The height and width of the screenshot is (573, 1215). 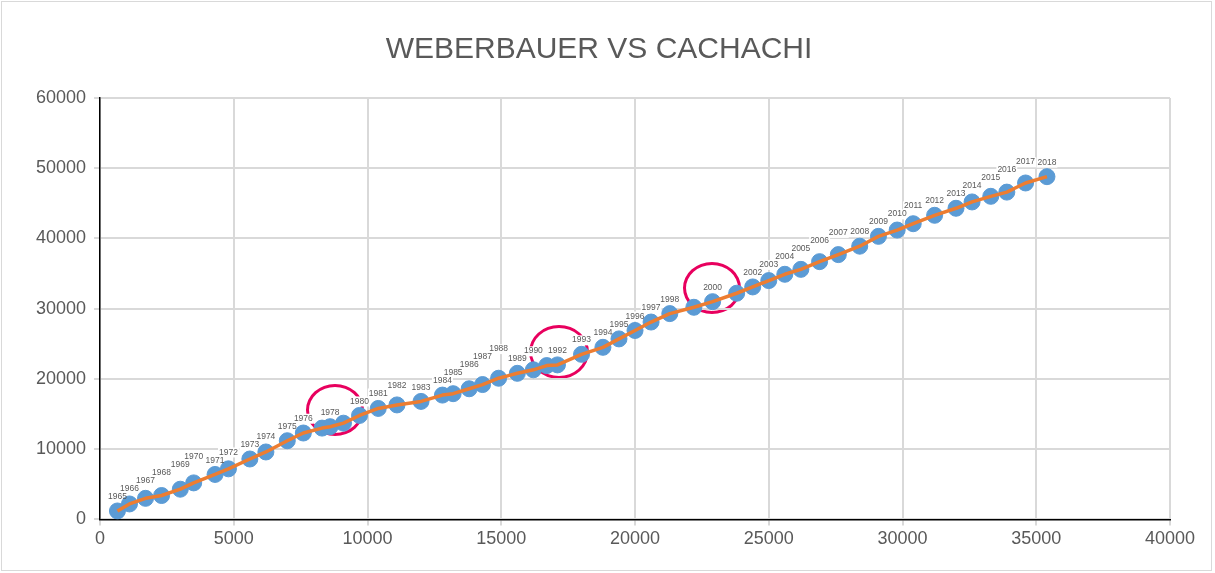 What do you see at coordinates (194, 456) in the screenshot?
I see `annotation: 1970` at bounding box center [194, 456].